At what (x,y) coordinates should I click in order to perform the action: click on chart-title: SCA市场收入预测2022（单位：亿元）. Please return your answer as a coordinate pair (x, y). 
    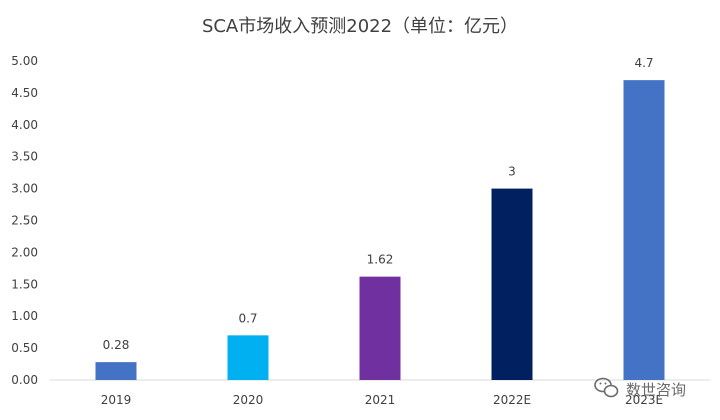
    Looking at the image, I should click on (360, 26).